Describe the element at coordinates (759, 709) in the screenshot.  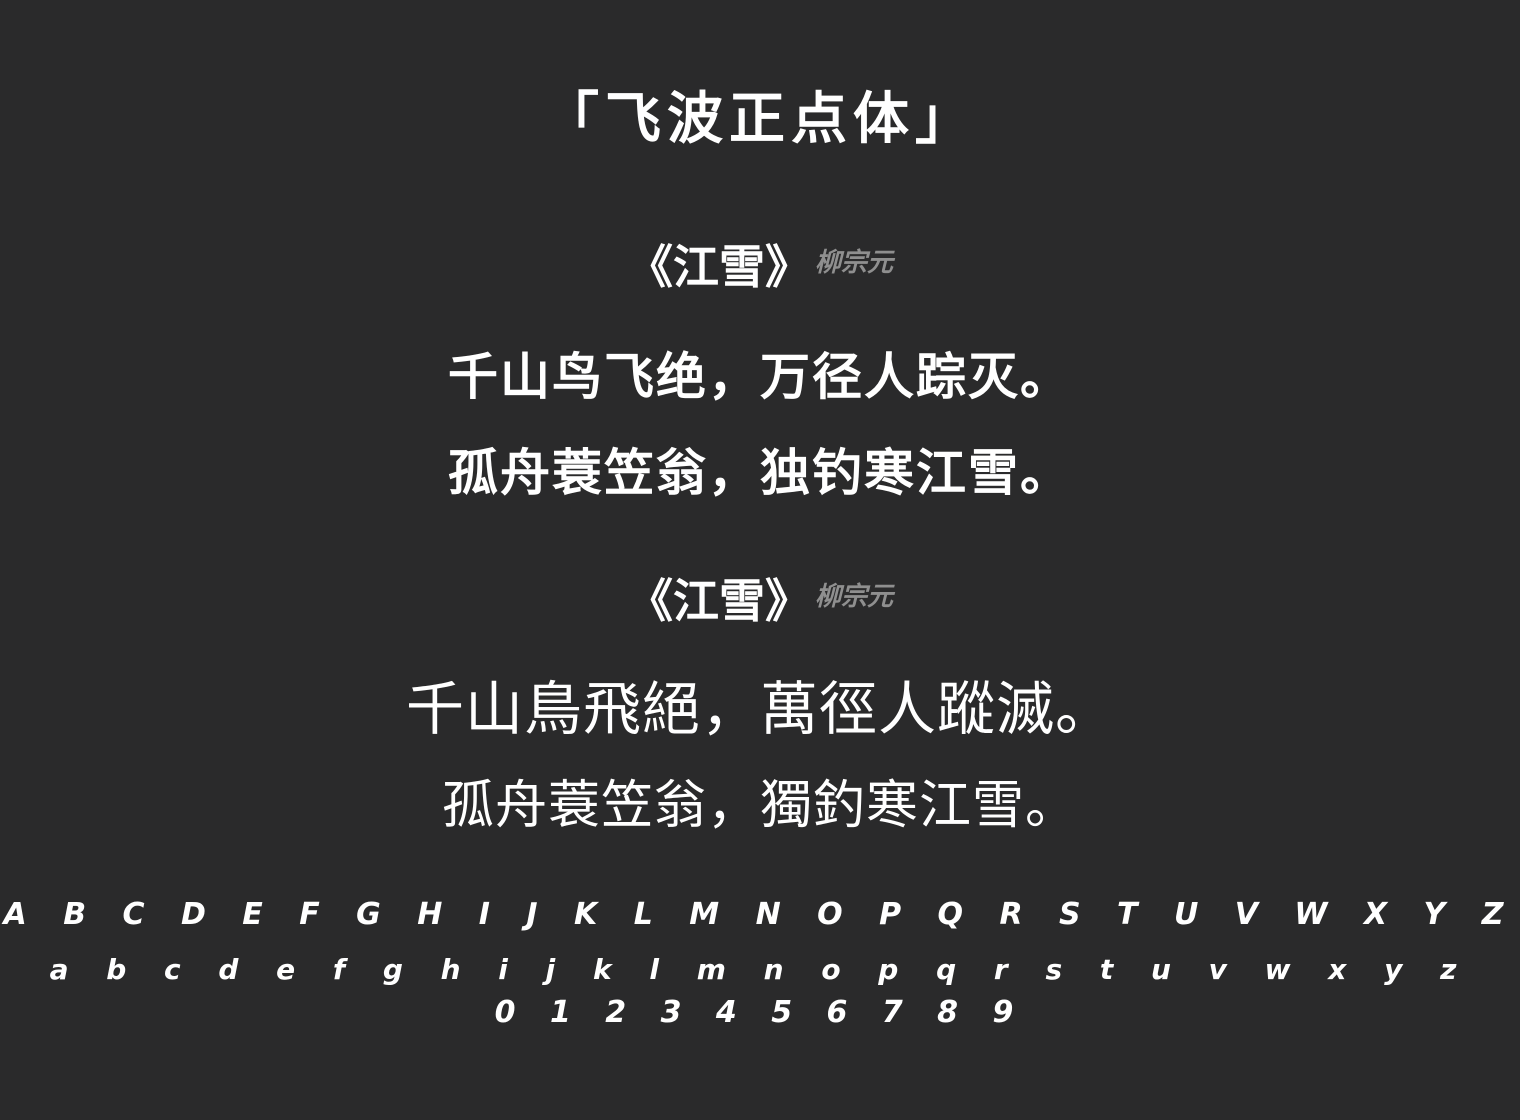
I see `poem-line-1-traditional: 千山鳥飛絕，萬徑人蹤滅。` at that location.